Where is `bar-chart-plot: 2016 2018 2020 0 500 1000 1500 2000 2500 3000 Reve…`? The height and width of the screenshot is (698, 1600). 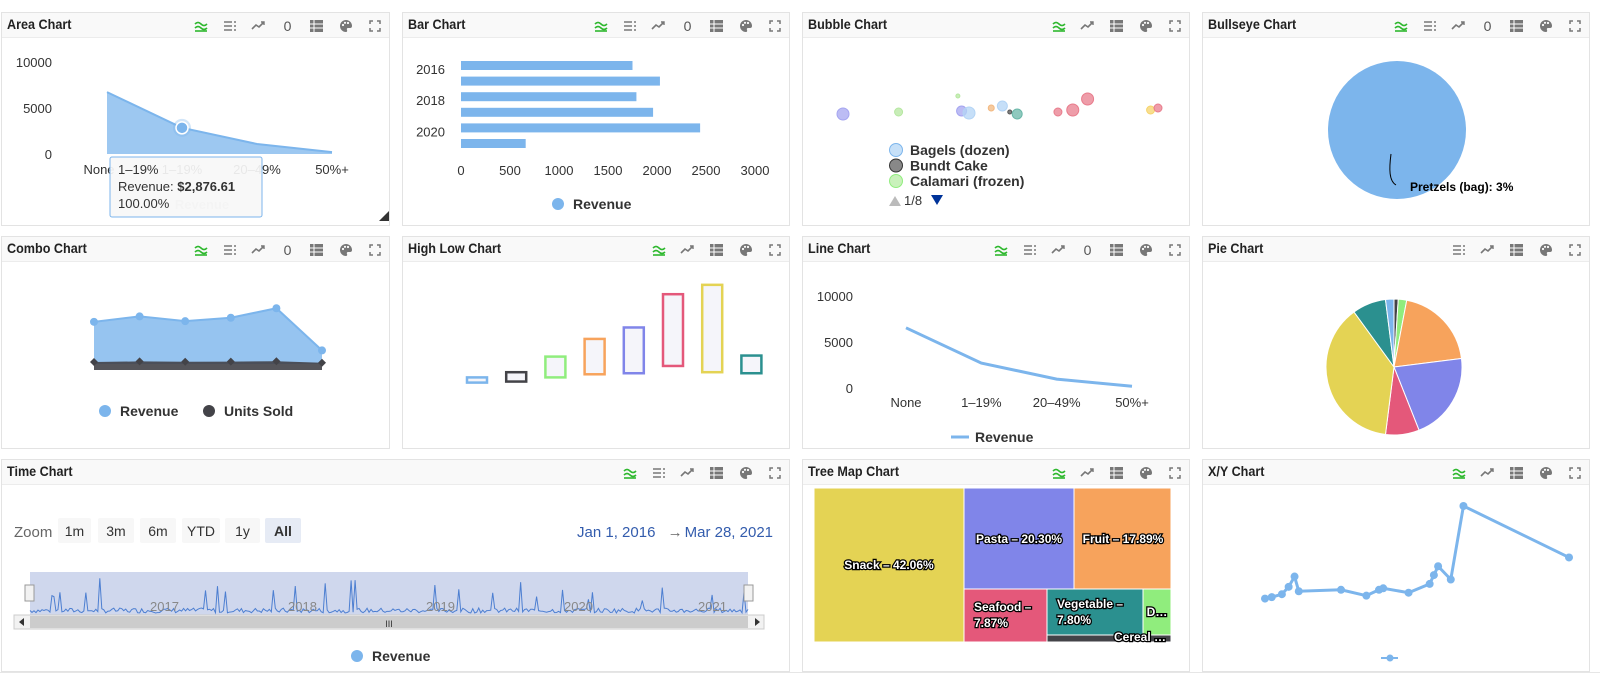
bar-chart-plot: 2016 2018 2020 0 500 1000 1500 2000 2500 3000 Reve… is located at coordinates (596, 132).